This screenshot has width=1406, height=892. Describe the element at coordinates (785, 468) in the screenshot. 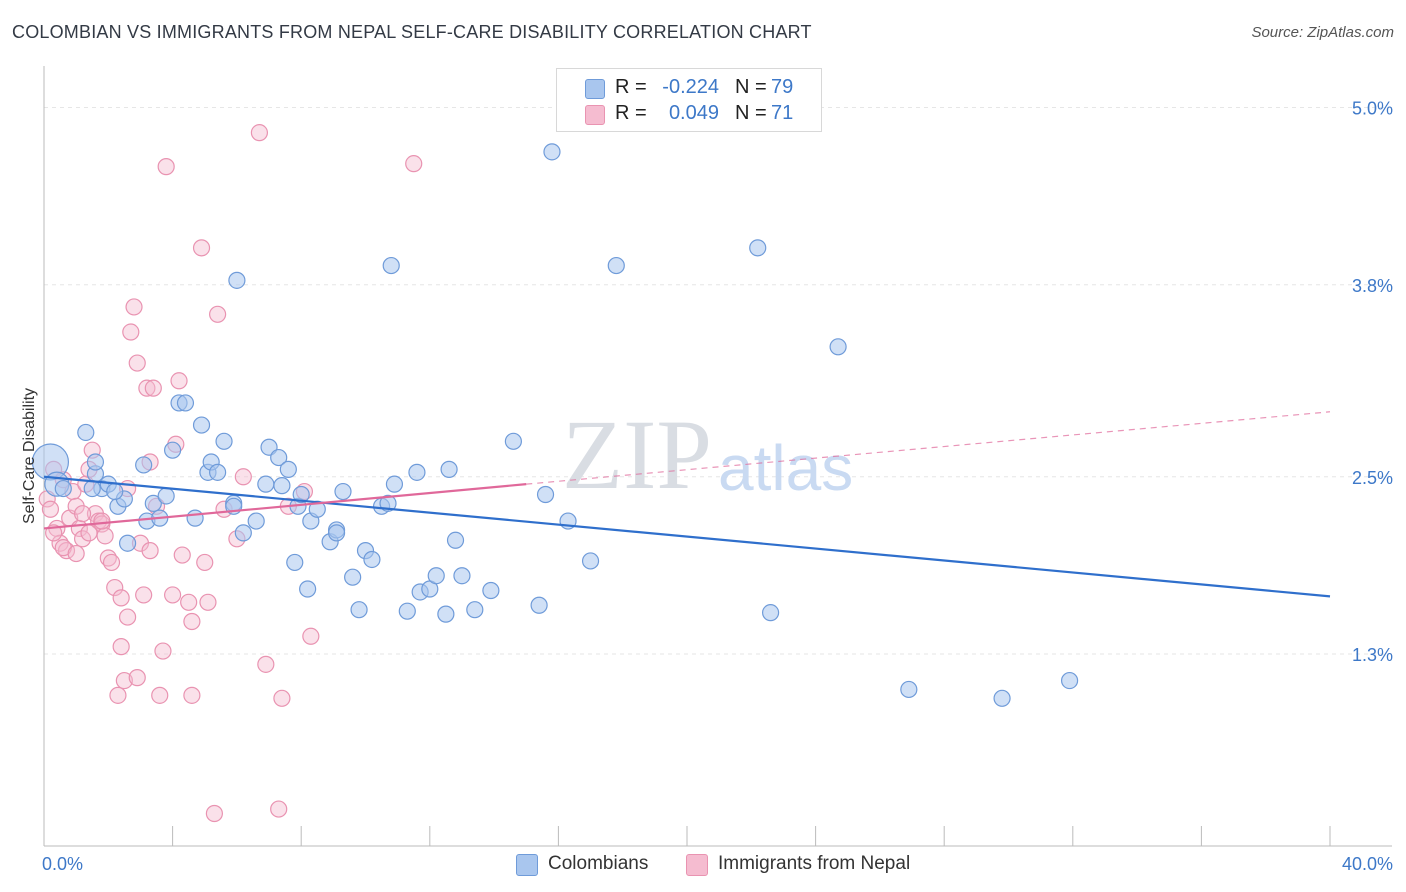

I see `watermark-atlas: atlas` at that location.